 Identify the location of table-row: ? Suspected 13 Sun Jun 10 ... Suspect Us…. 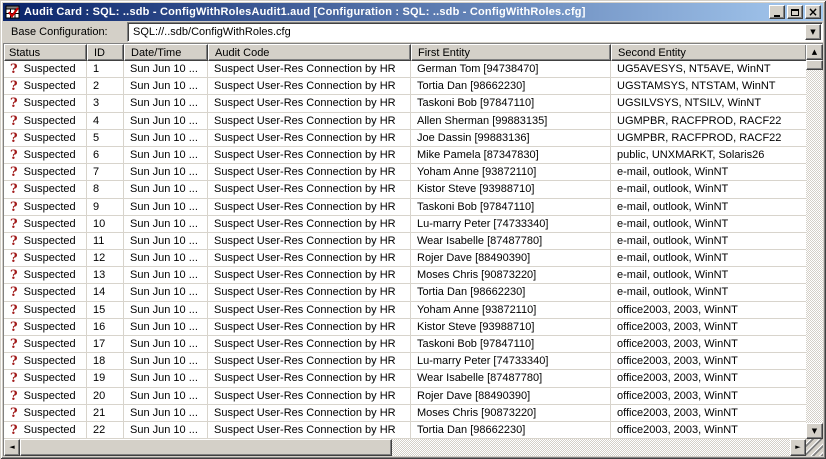
(405, 276).